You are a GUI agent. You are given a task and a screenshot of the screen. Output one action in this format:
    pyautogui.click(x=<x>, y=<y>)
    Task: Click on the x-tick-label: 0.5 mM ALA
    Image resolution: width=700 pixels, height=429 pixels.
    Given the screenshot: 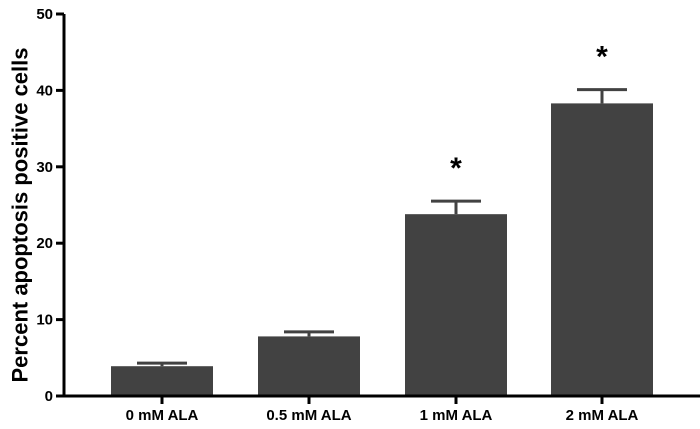 What is the action you would take?
    pyautogui.click(x=308, y=415)
    